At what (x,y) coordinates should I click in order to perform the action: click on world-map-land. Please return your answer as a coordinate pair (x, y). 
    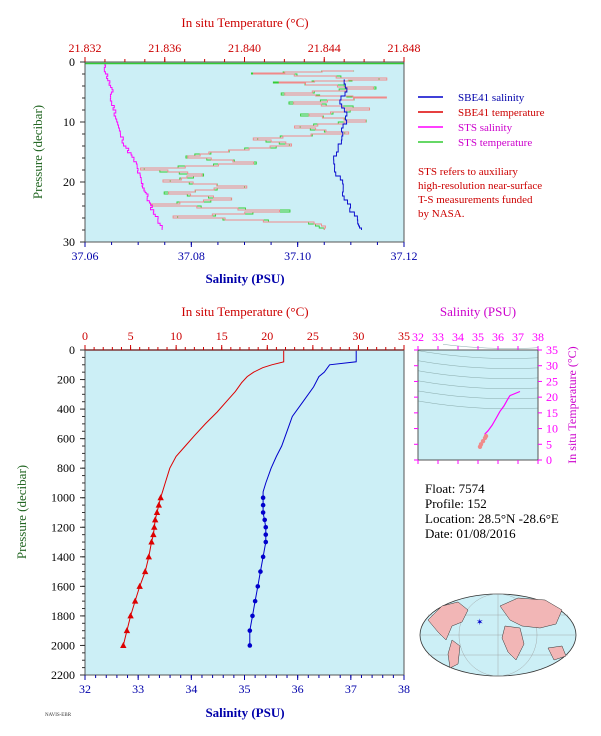
    Looking at the image, I should click on (497, 633).